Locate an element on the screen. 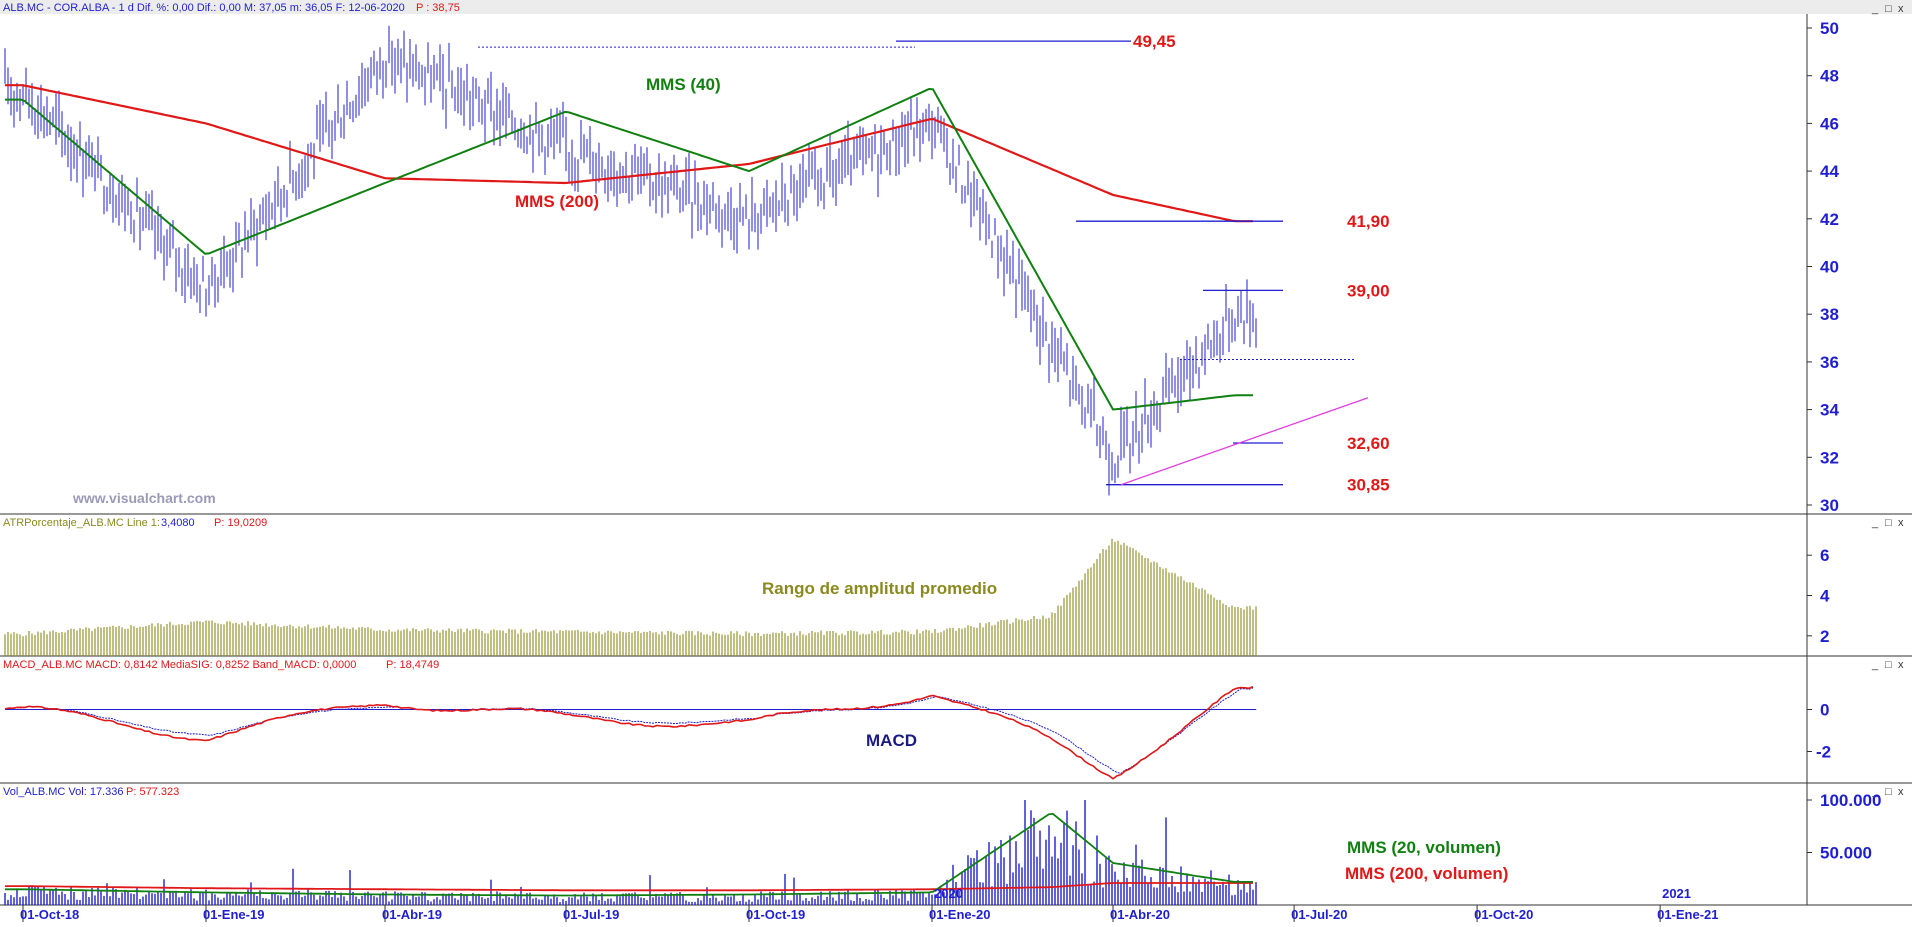 Image resolution: width=1912 pixels, height=927 pixels. x-tick-label: 01-Oct-18 is located at coordinates (49, 914).